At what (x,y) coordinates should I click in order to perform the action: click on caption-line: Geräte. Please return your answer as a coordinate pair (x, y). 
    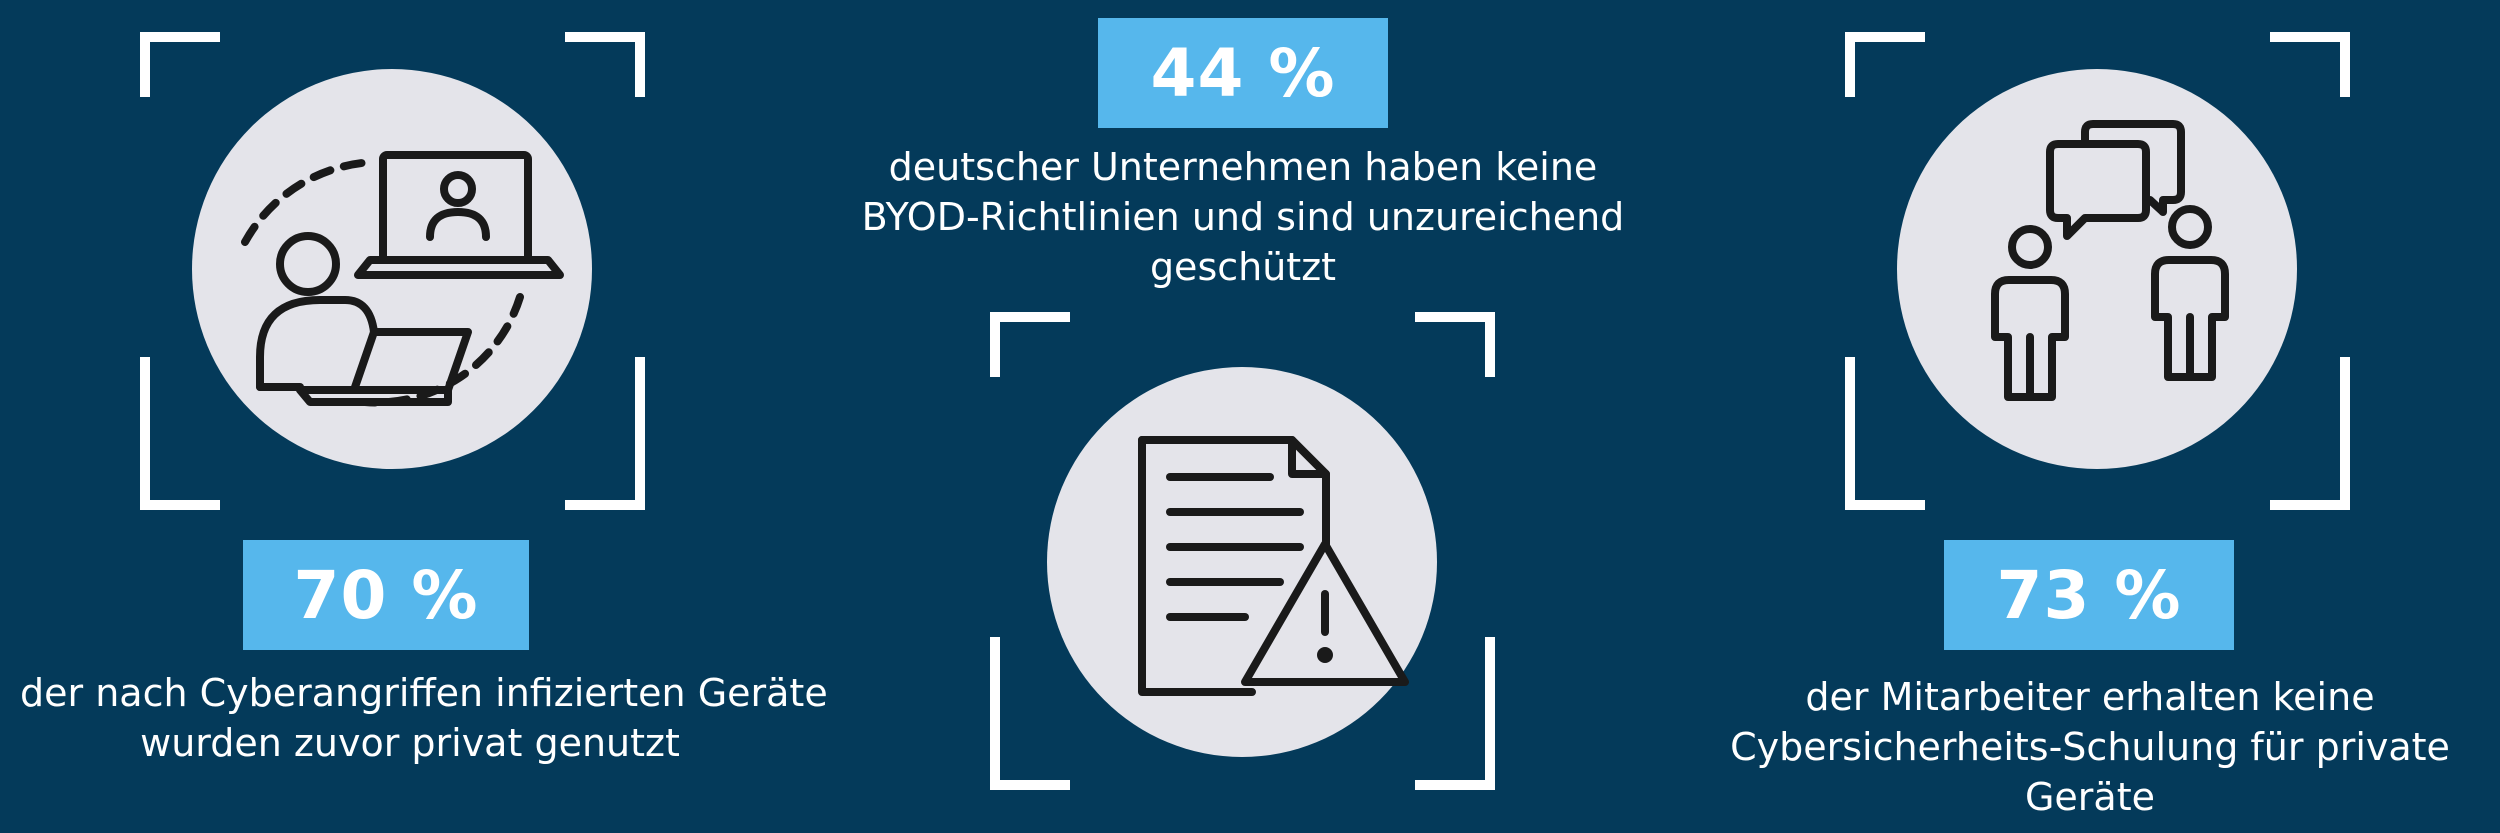
    Looking at the image, I should click on (2089, 797).